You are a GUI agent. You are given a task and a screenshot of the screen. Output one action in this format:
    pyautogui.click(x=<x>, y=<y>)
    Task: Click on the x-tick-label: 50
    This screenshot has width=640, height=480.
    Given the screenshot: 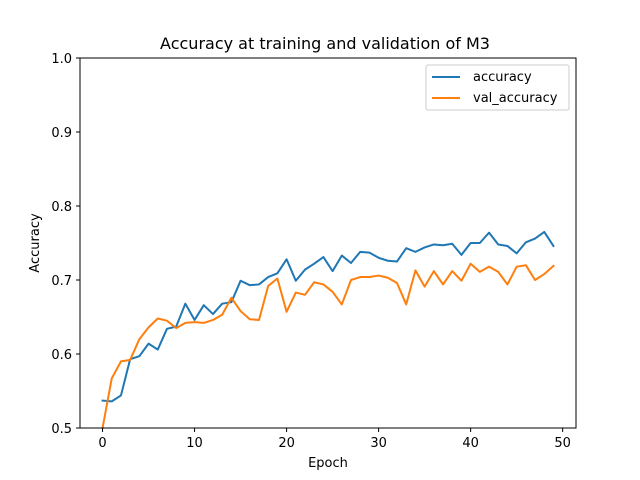 What is the action you would take?
    pyautogui.click(x=562, y=443)
    